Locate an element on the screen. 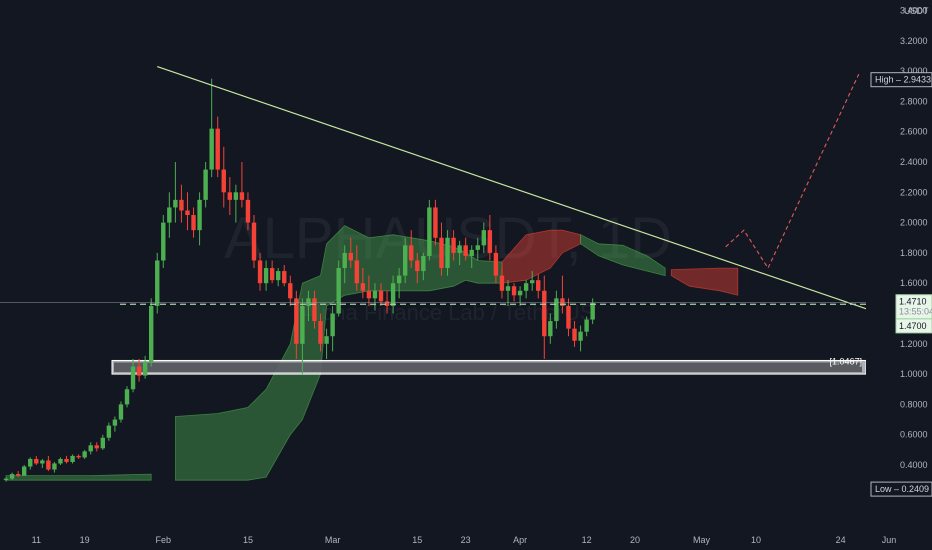 The image size is (932, 550). price-tick-label: 1.2000 is located at coordinates (914, 344).